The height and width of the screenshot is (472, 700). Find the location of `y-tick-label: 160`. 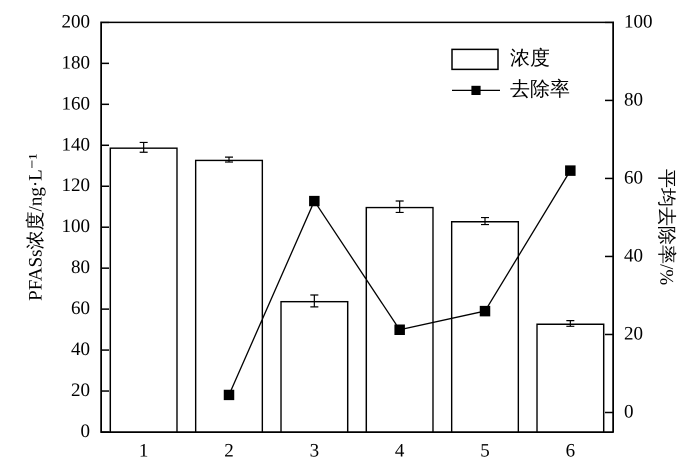

y-tick-label: 160 is located at coordinates (76, 103).